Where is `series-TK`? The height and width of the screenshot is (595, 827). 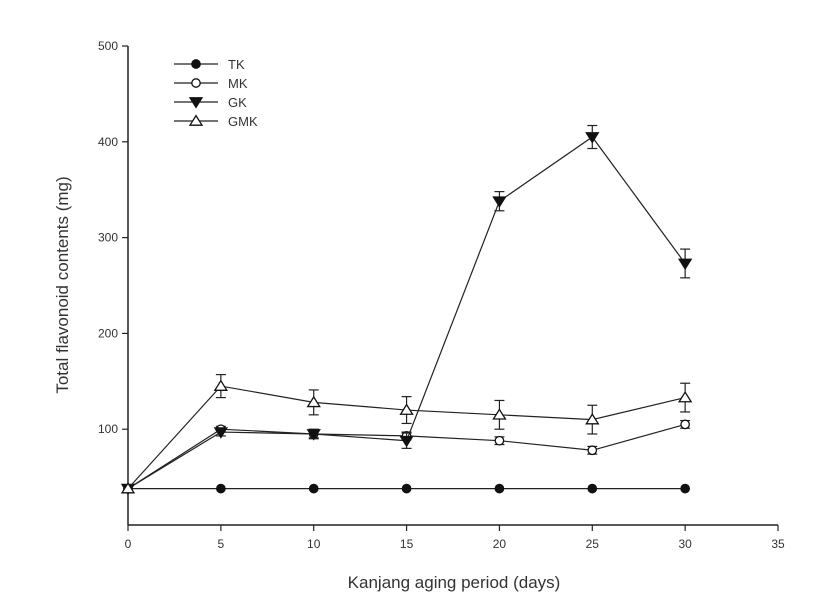
series-TK is located at coordinates (406, 488).